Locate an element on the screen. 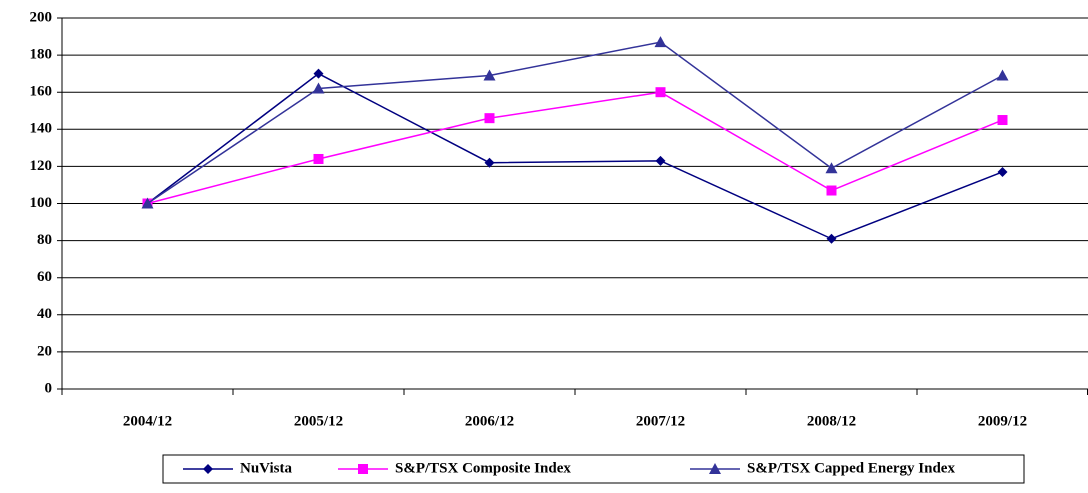 This screenshot has width=1088, height=493. y-tick-label: 80 is located at coordinates (44, 240).